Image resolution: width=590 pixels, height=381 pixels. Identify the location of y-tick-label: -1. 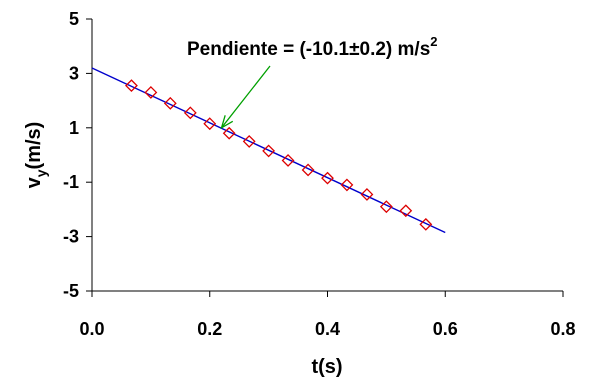
(71, 182).